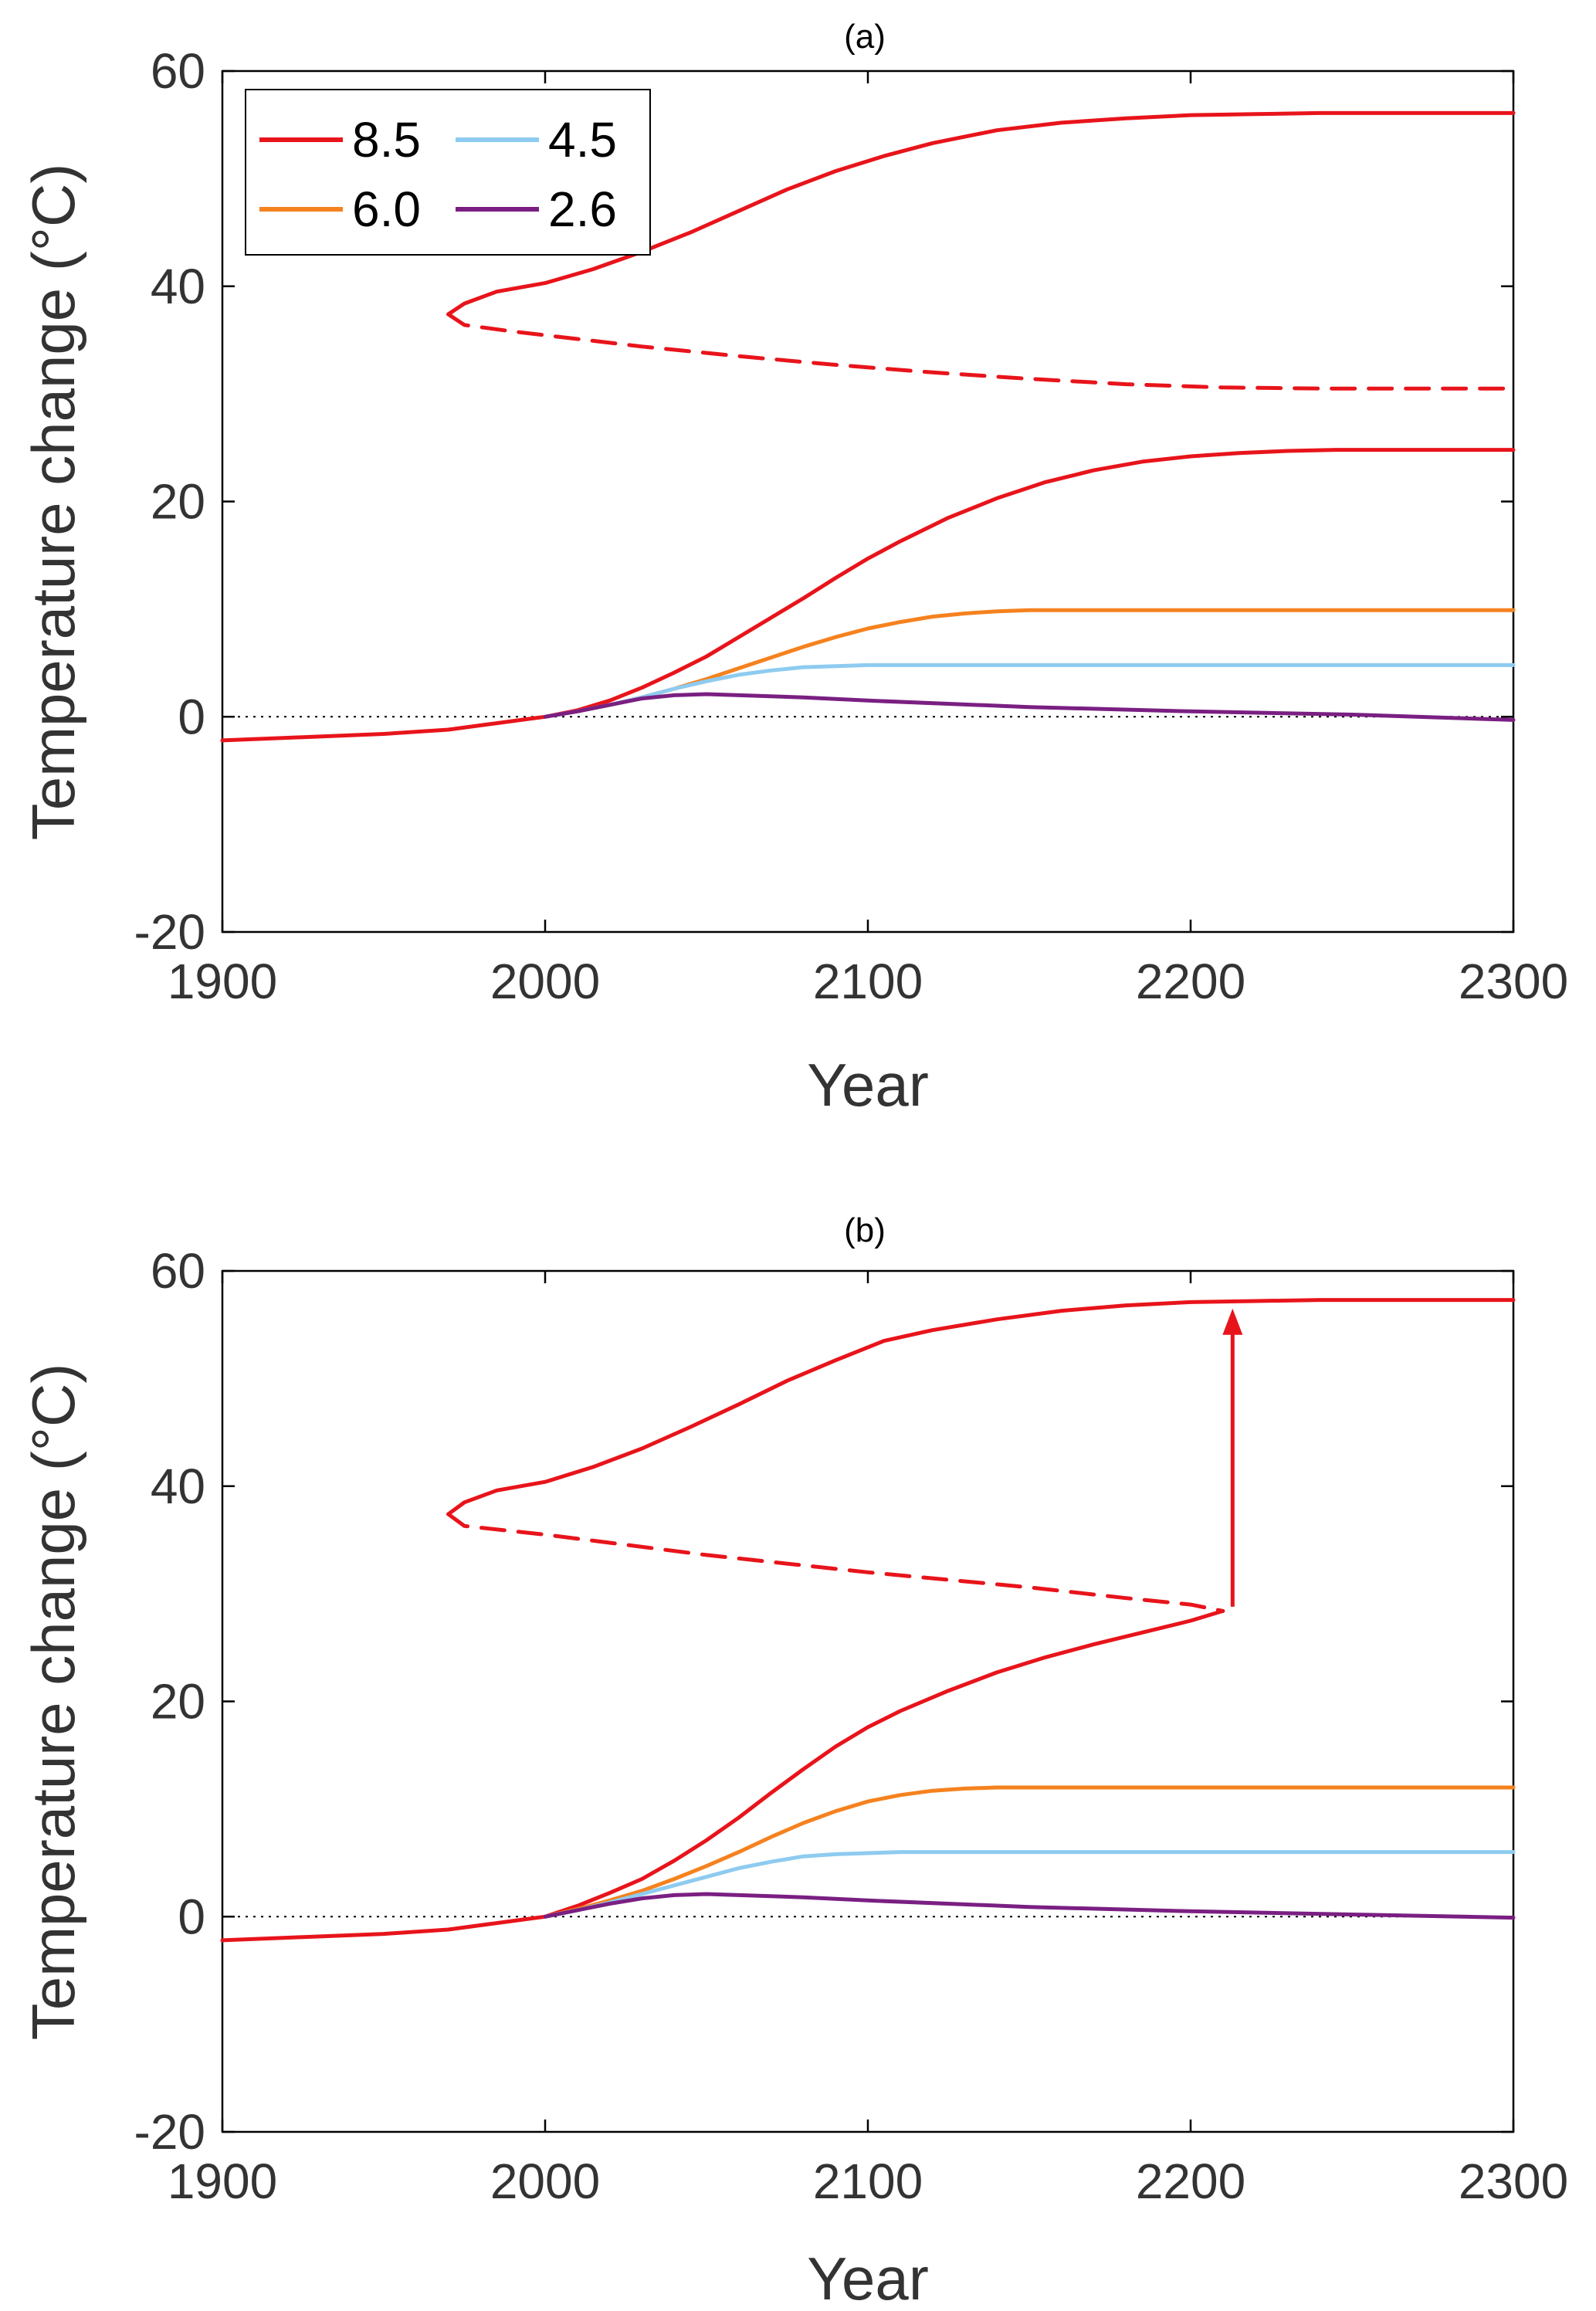 Image resolution: width=1596 pixels, height=2311 pixels. I want to click on tipping-arrow-head, so click(1232, 1321).